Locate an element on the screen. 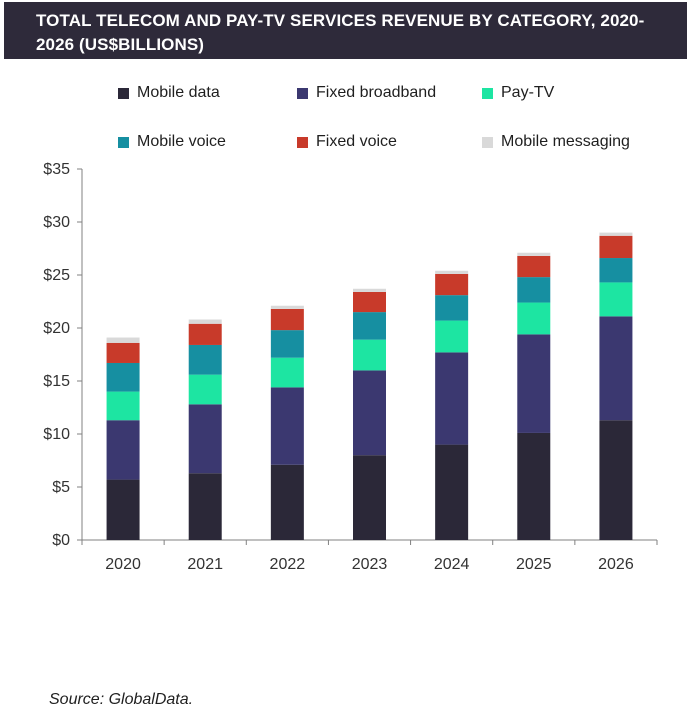  bar-pay-tv-2026 is located at coordinates (616, 299).